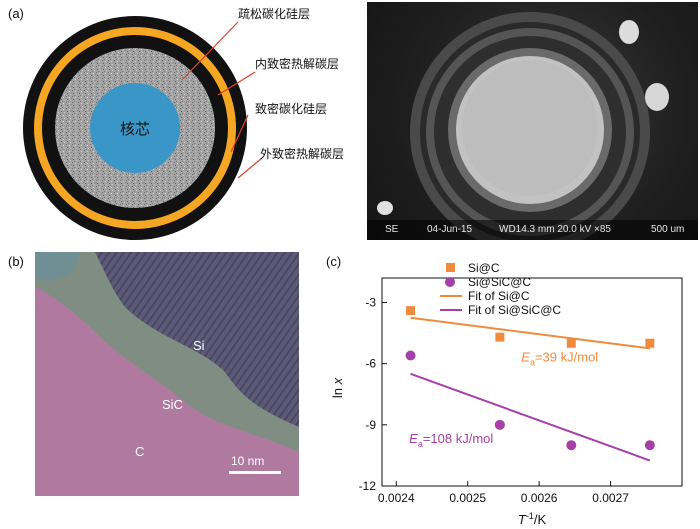  What do you see at coordinates (450, 229) in the screenshot?
I see `sem-date: 04-Jun-15` at bounding box center [450, 229].